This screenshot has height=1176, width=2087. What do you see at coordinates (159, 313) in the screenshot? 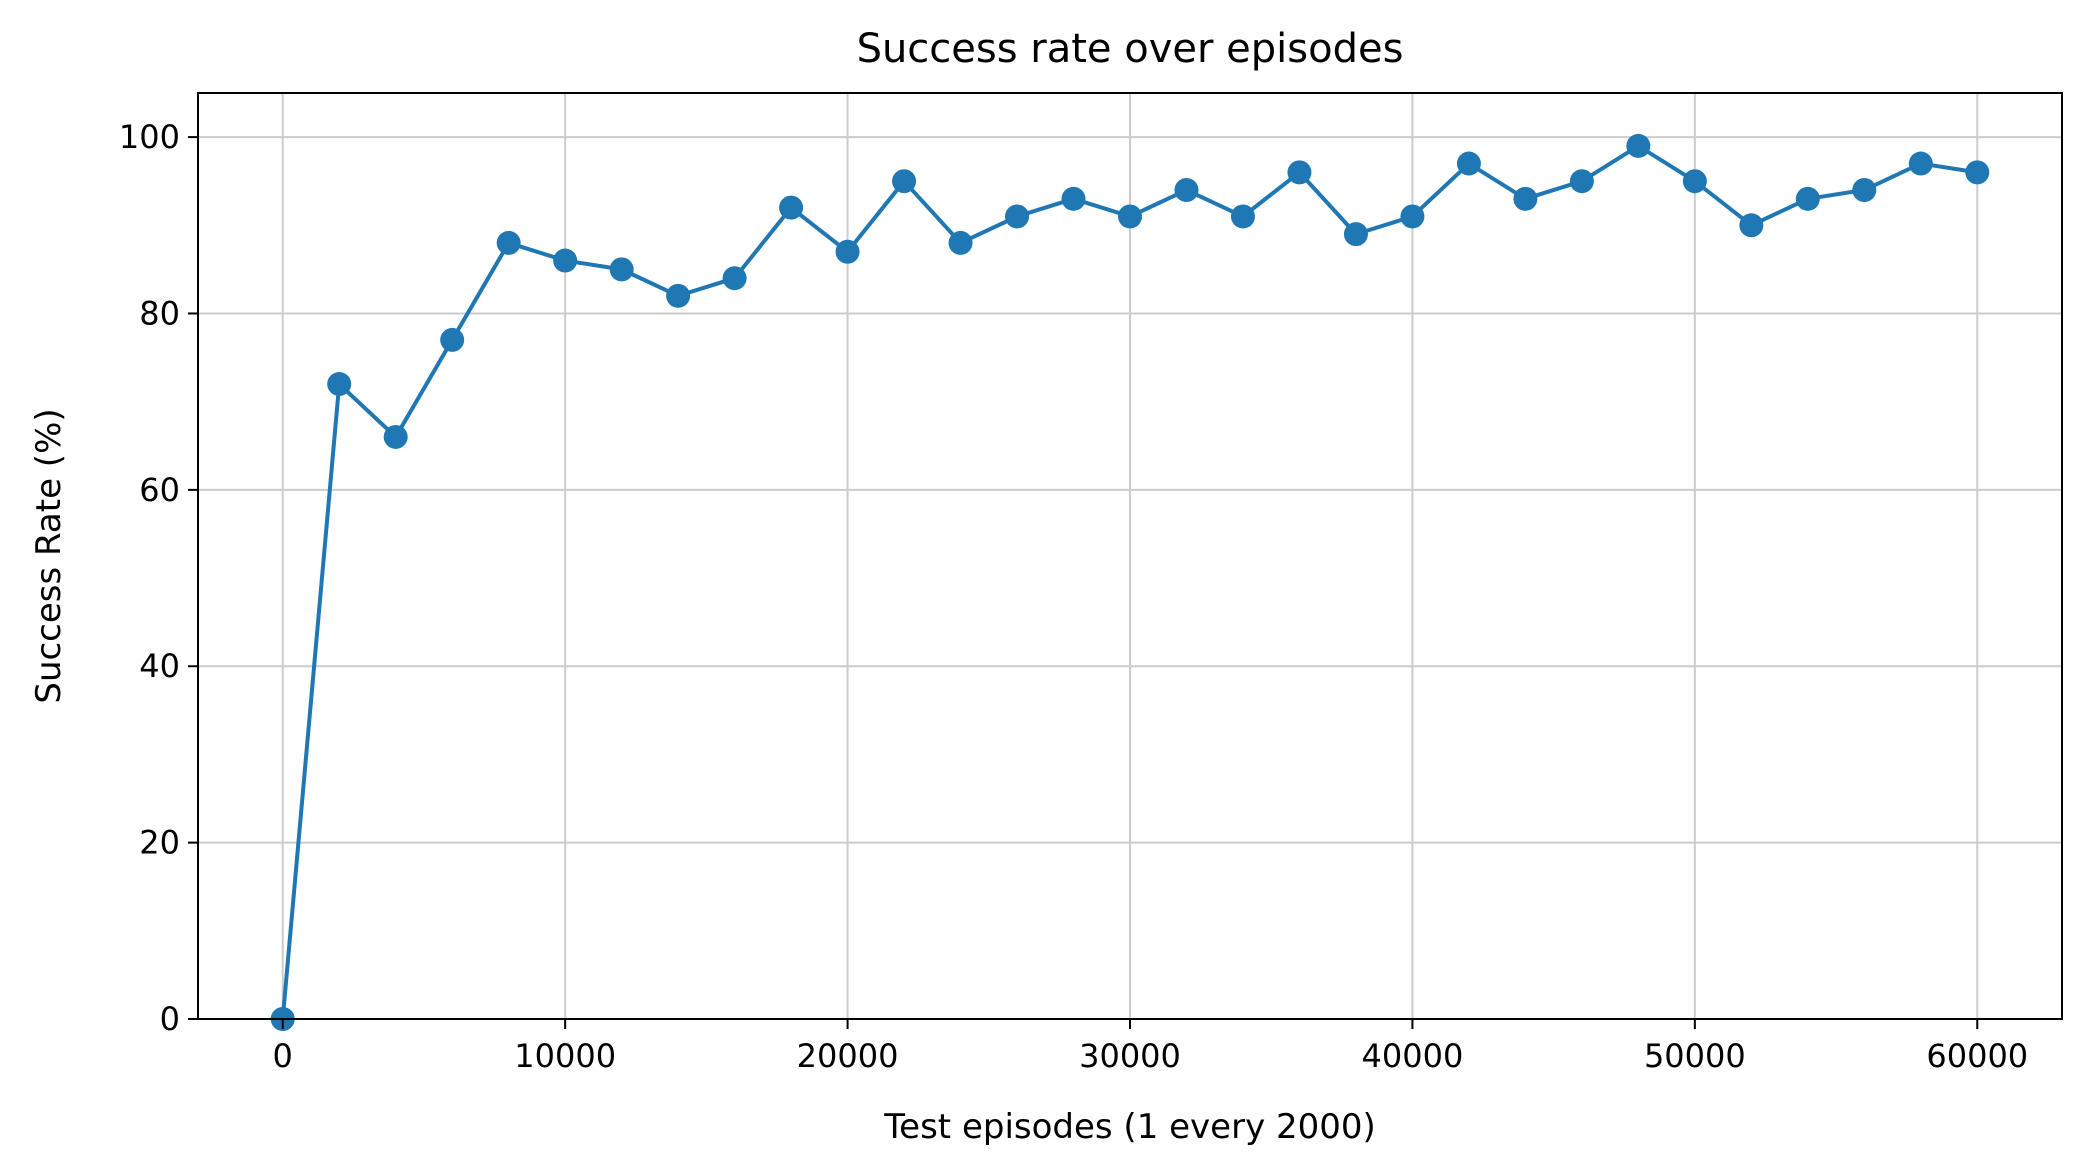
I see `y-tick-label: 80` at bounding box center [159, 313].